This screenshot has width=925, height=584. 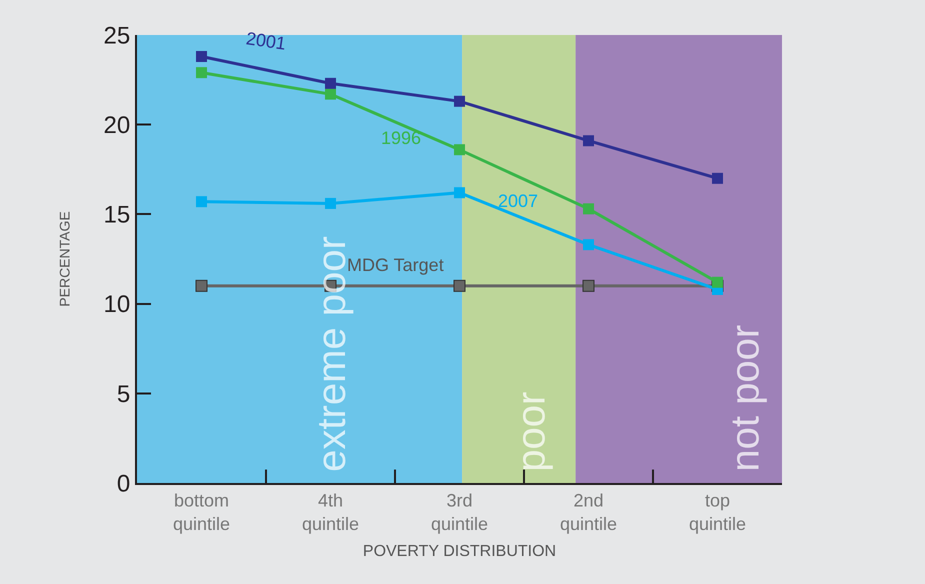 I want to click on band-label: poor, so click(x=532, y=432).